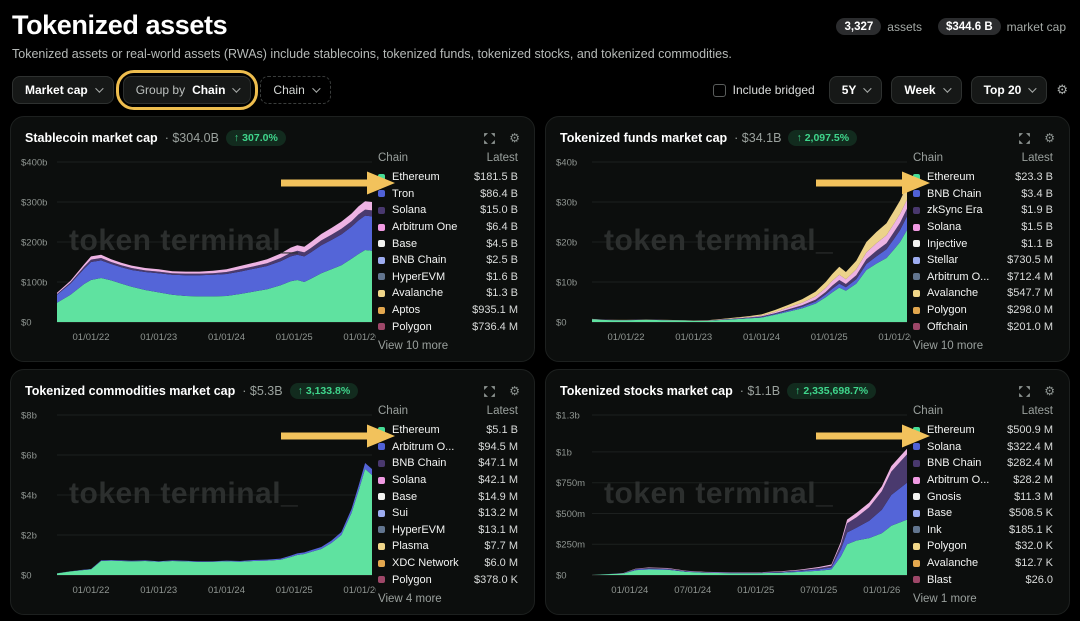 Image resolution: width=1080 pixels, height=621 pixels. Describe the element at coordinates (1062, 90) in the screenshot. I see `settings-icon: ⚙` at that location.